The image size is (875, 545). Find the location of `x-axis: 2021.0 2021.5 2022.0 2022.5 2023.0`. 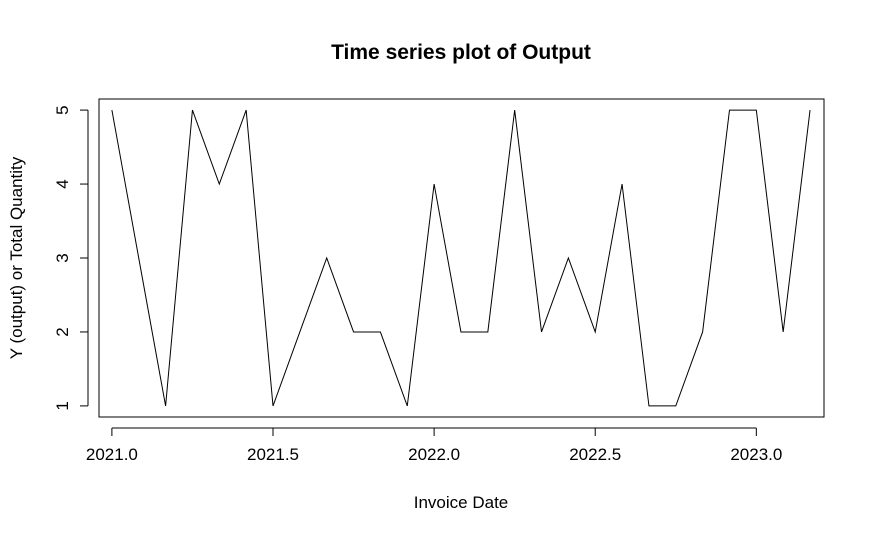

x-axis: 2021.0 2021.5 2022.0 2022.5 2023.0 is located at coordinates (434, 445).